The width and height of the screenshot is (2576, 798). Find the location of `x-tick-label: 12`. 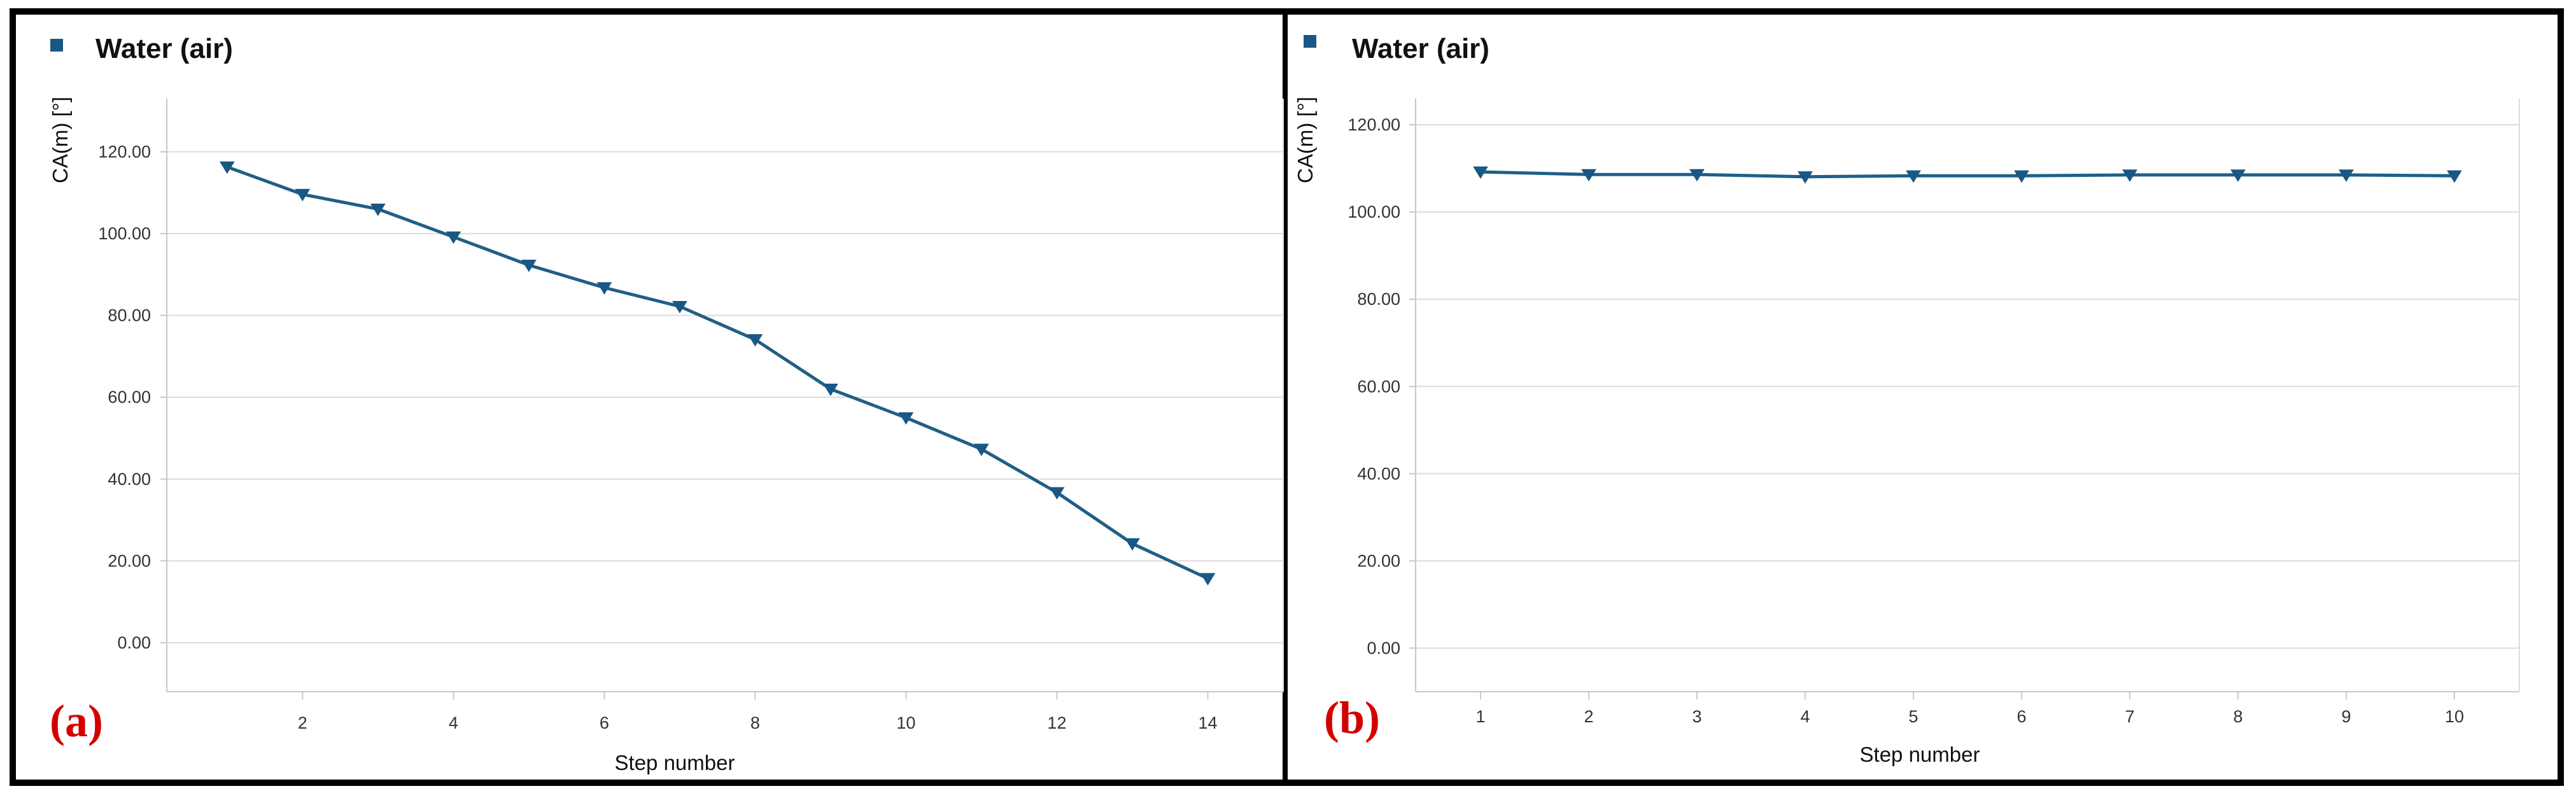

x-tick-label: 12 is located at coordinates (1057, 722).